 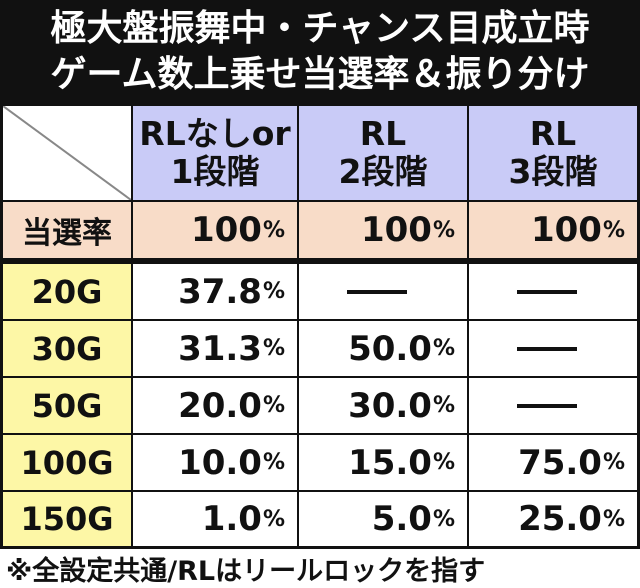 What do you see at coordinates (220, 291) in the screenshot?
I see `cell-value: 37.8` at bounding box center [220, 291].